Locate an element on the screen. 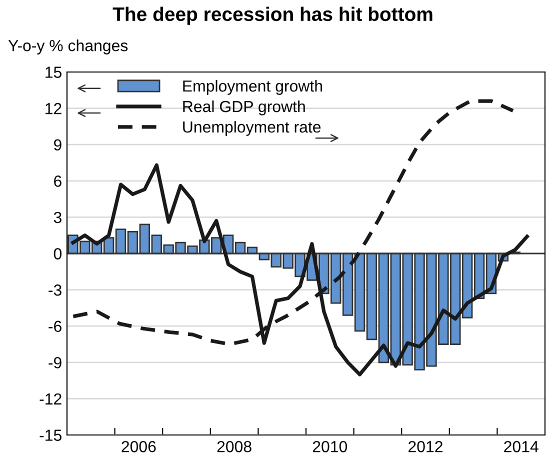 The image size is (546, 453). y-tick-label: 0 is located at coordinates (58, 254).